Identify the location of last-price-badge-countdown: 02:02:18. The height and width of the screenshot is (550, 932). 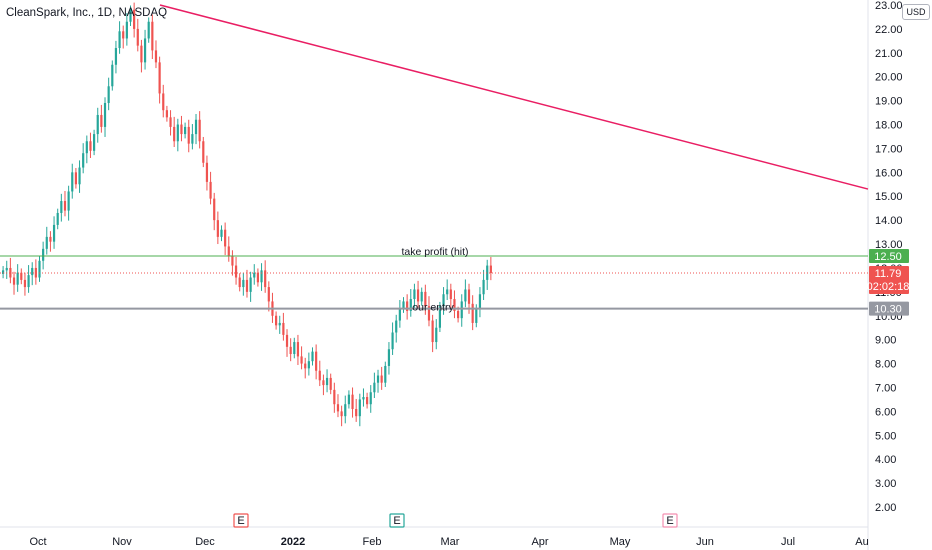
(888, 287).